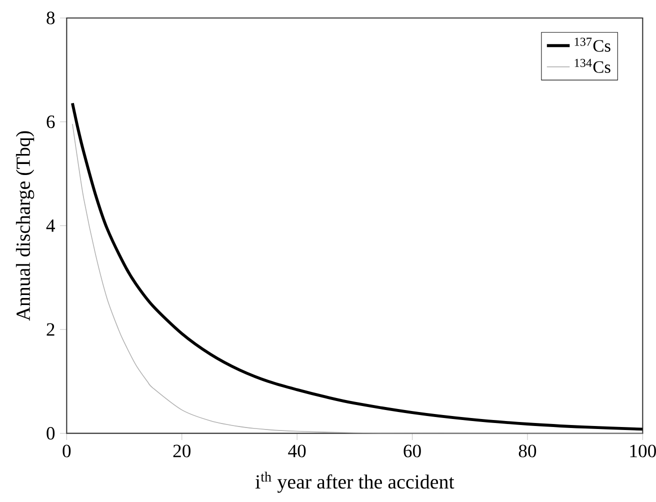  I want to click on y-tick-label: 6, so click(50, 122).